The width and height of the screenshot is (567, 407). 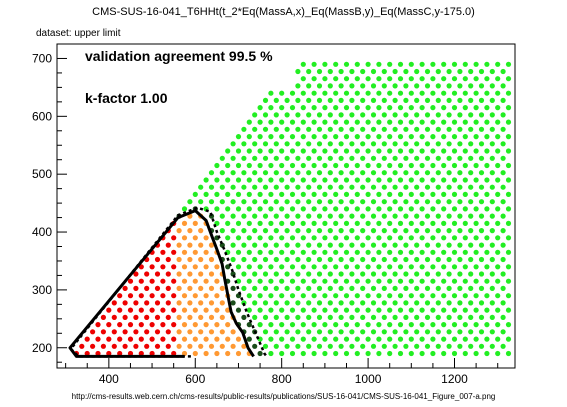 What do you see at coordinates (42, 290) in the screenshot?
I see `y-tick-label: 300` at bounding box center [42, 290].